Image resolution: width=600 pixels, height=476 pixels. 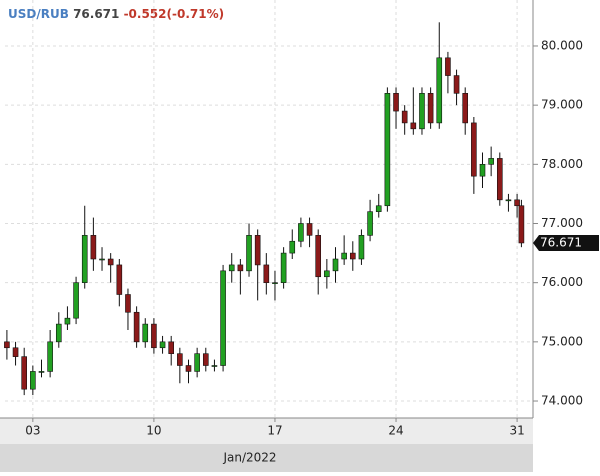 What do you see at coordinates (38, 14) in the screenshot?
I see `symbol: USD/RUB` at bounding box center [38, 14].